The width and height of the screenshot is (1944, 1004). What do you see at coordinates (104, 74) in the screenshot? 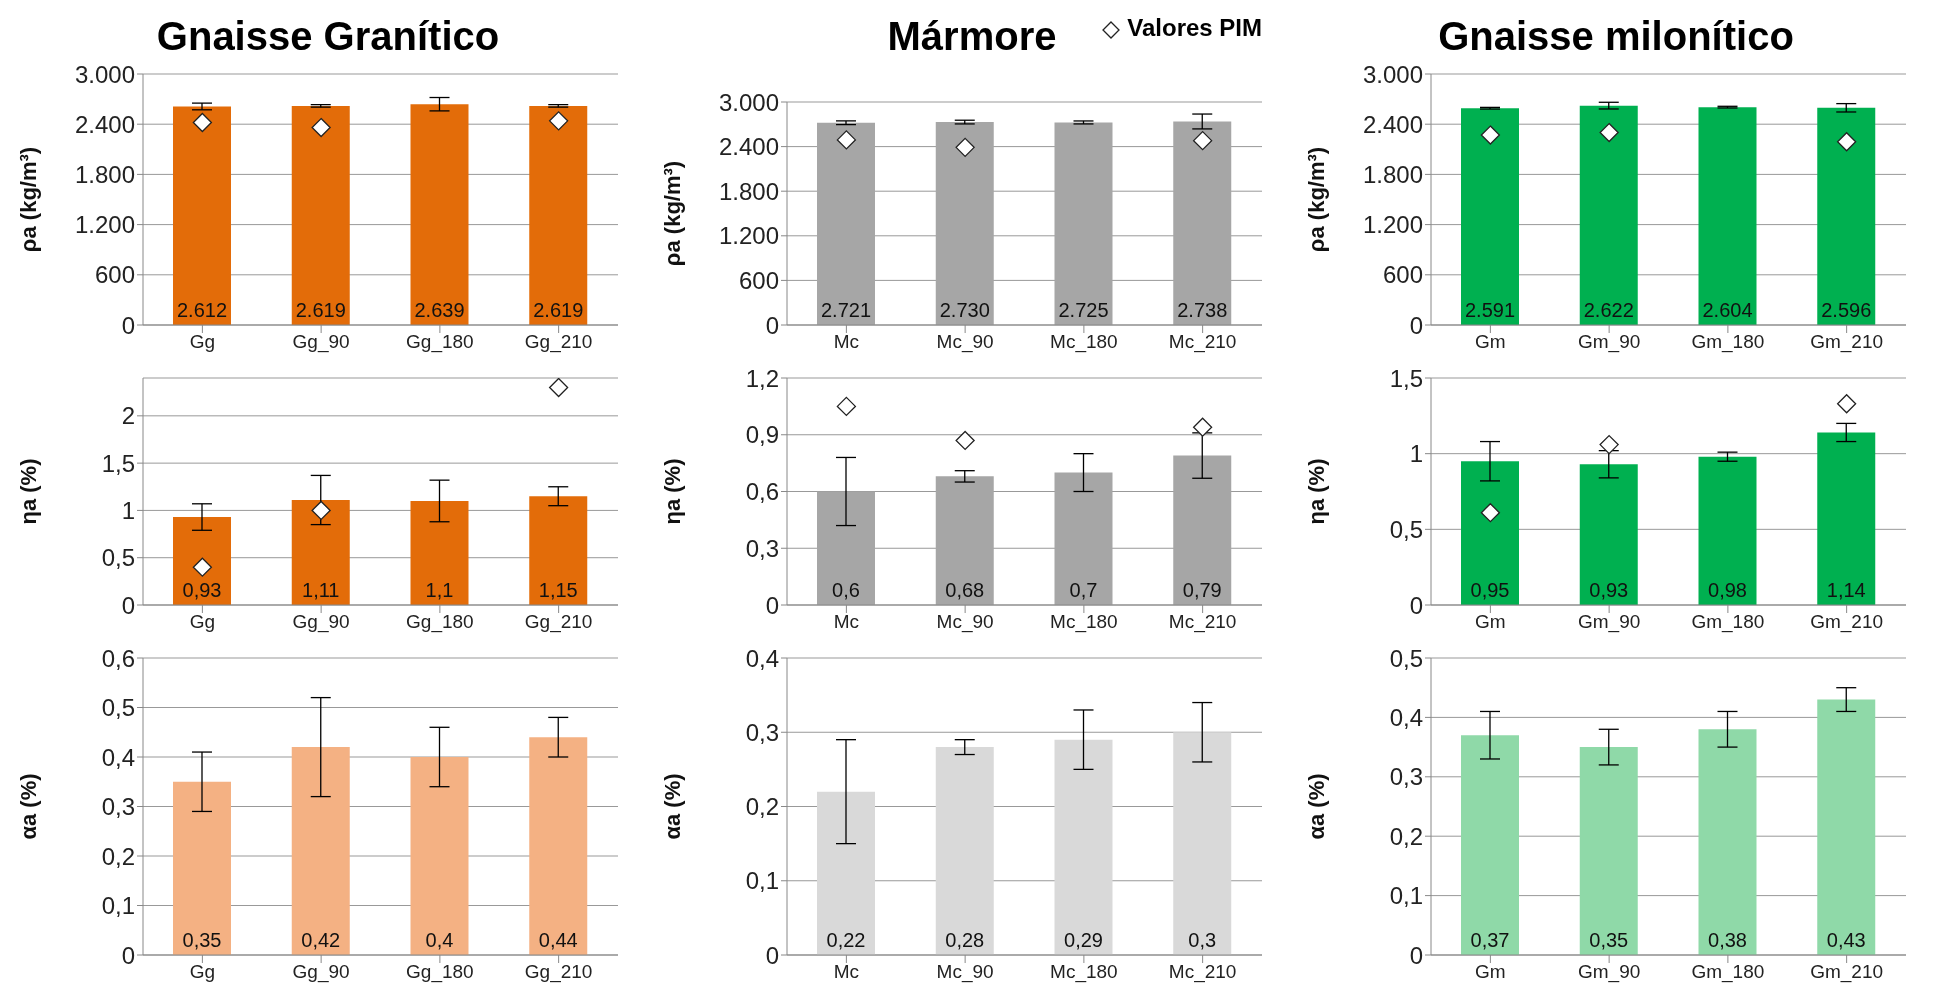
I see `y-tick-label: 3.000` at bounding box center [104, 74].